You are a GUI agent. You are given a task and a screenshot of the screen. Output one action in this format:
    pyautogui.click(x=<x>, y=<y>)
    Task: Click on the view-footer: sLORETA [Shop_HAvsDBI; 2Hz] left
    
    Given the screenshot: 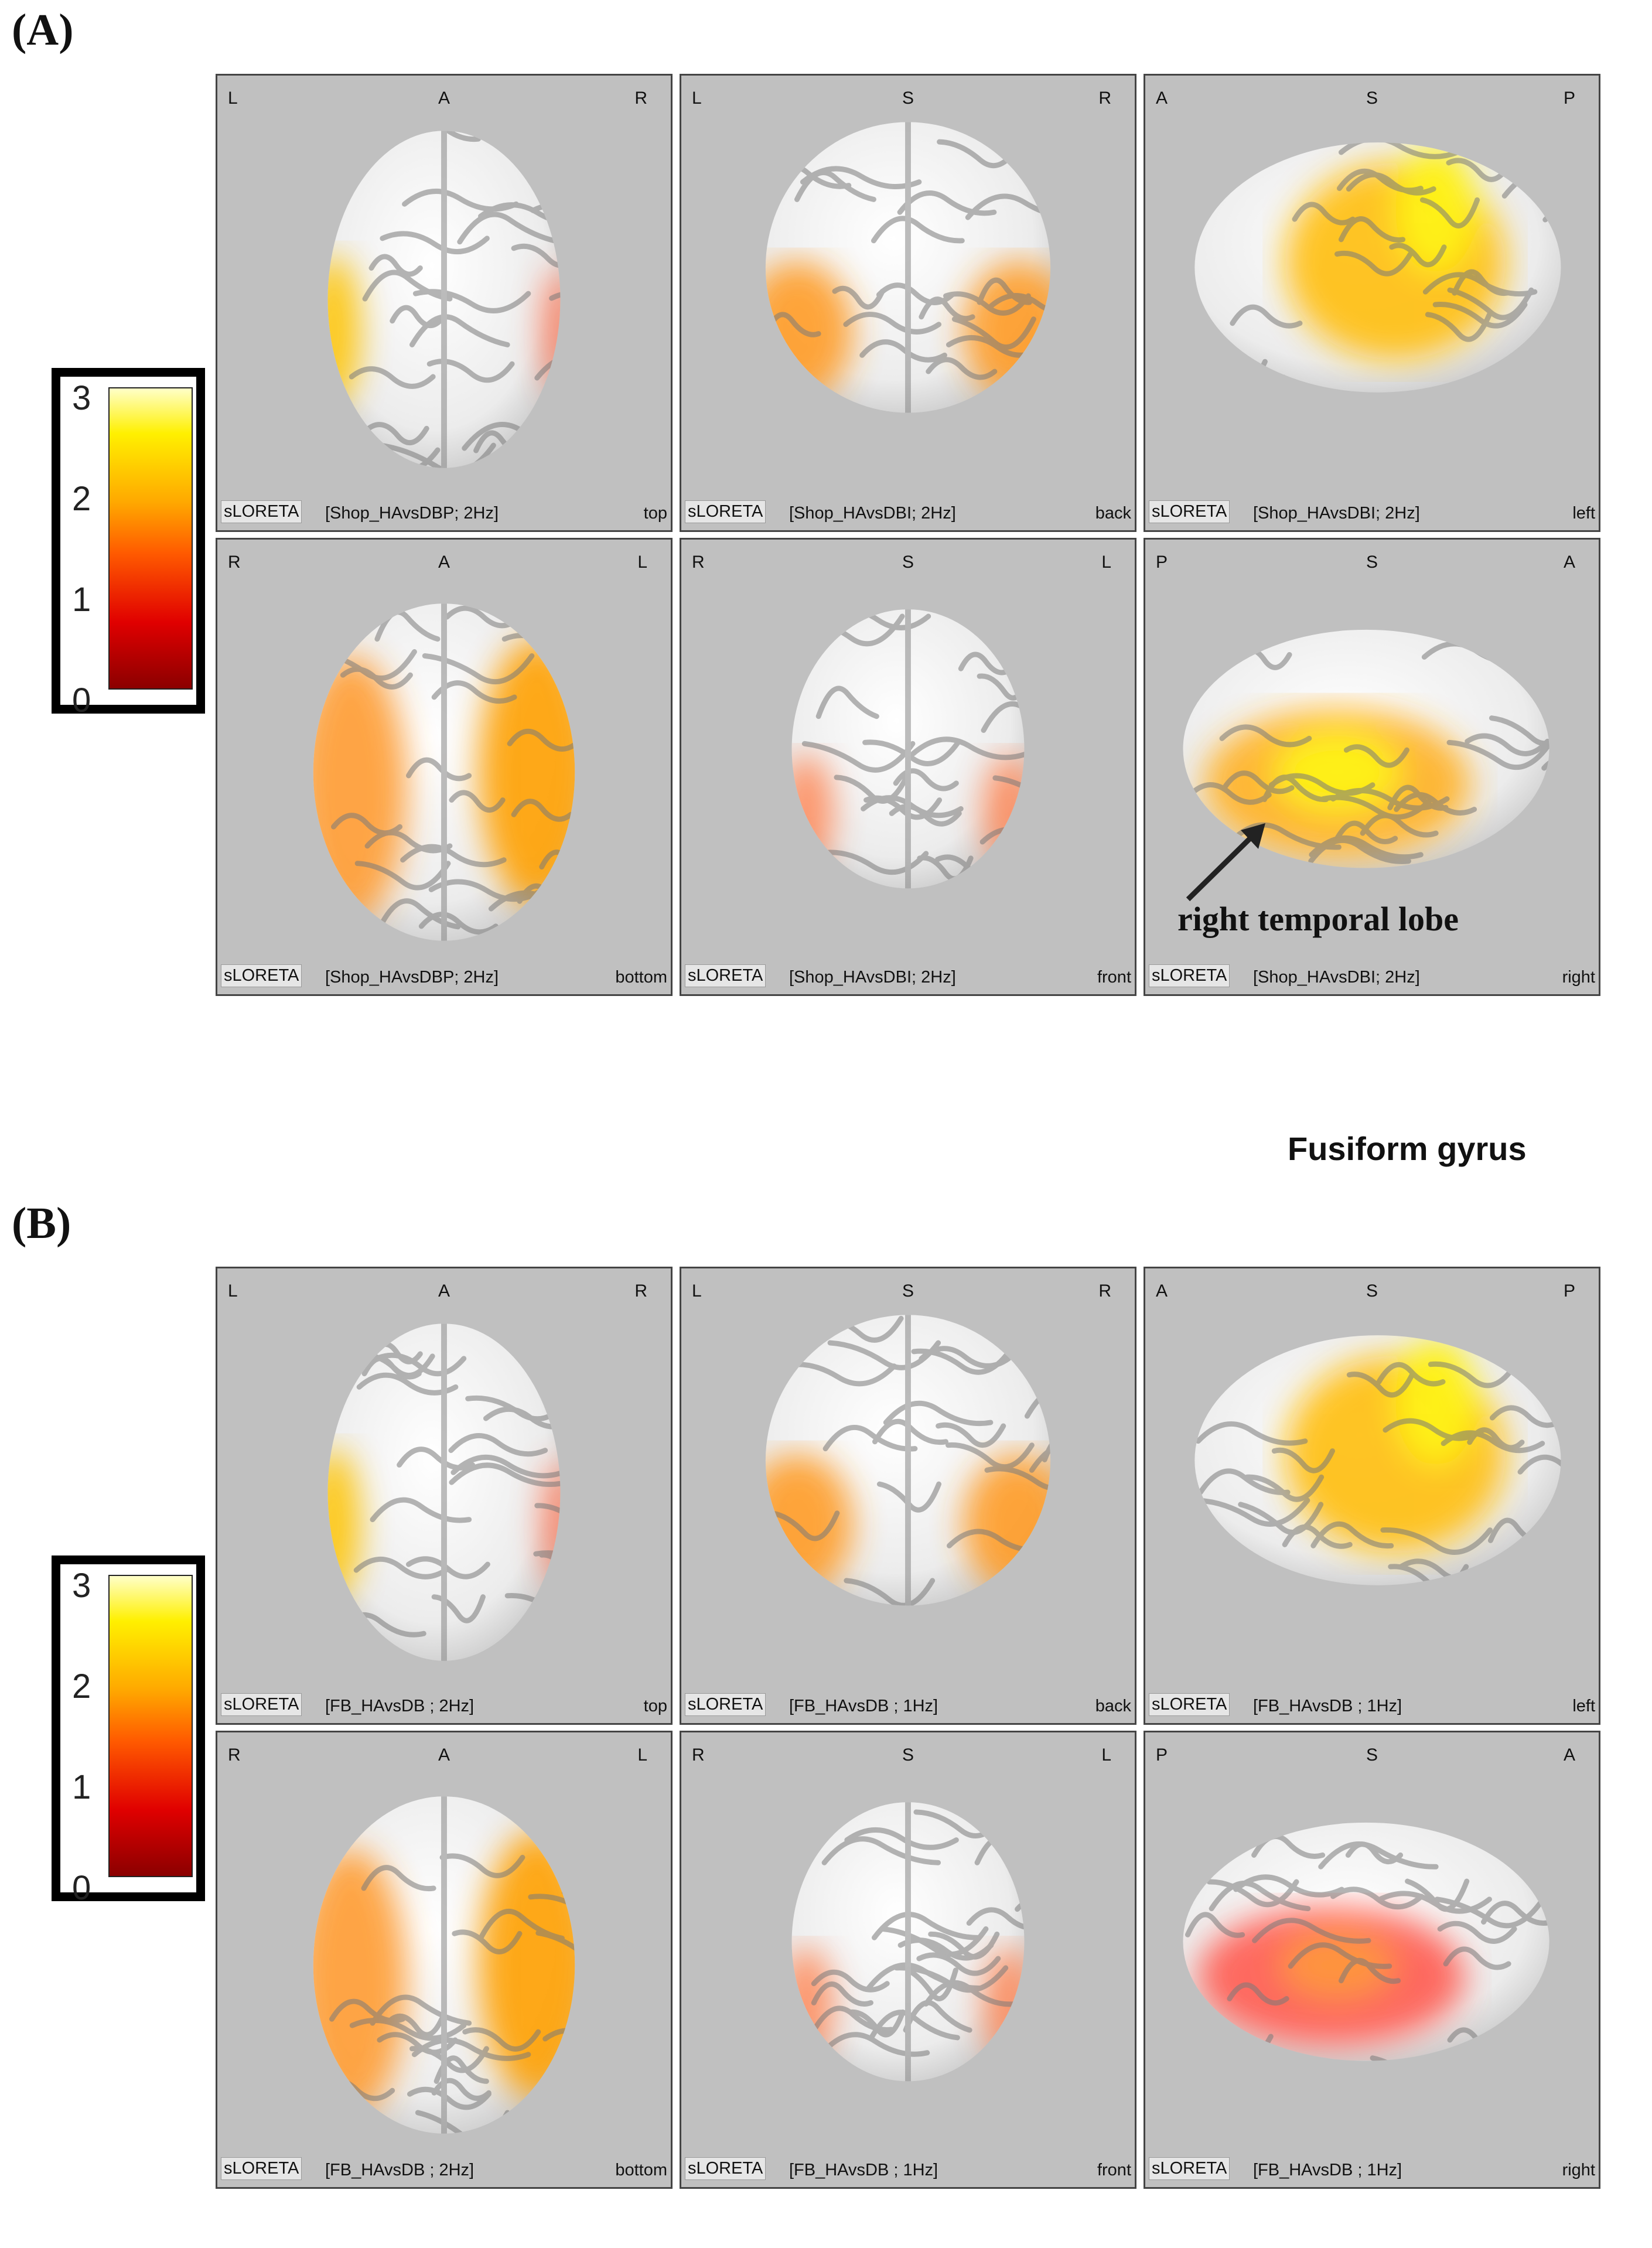 What is the action you would take?
    pyautogui.click(x=1372, y=510)
    